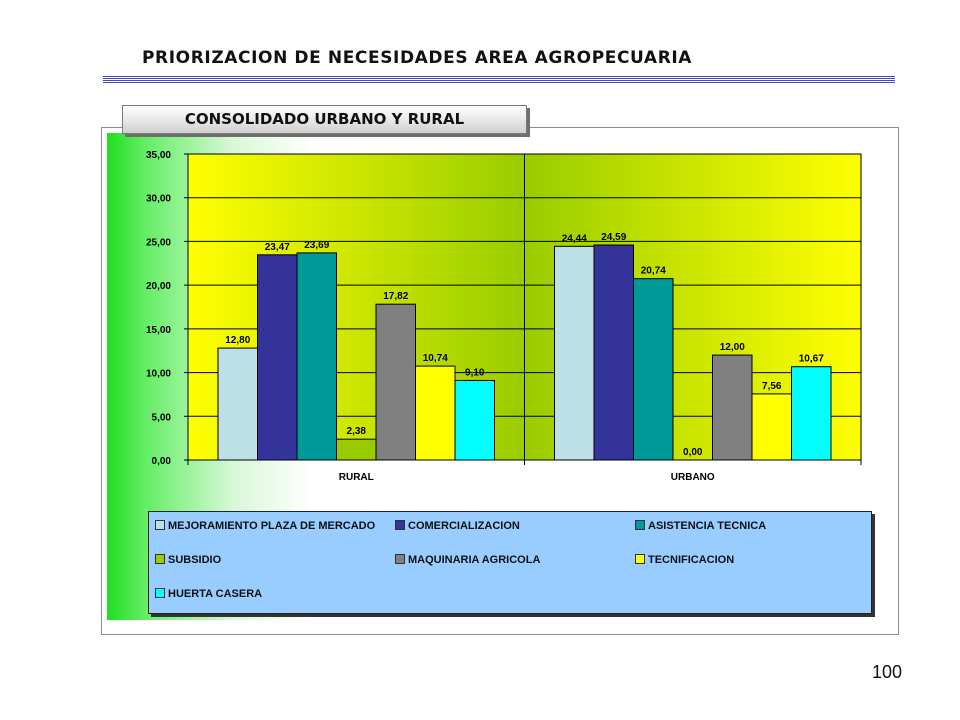  Describe the element at coordinates (167, 308) in the screenshot. I see `y-tick-labels: 0,00 5,00 10,00 15,00 20,00 25,00 30,00 35,00` at that location.